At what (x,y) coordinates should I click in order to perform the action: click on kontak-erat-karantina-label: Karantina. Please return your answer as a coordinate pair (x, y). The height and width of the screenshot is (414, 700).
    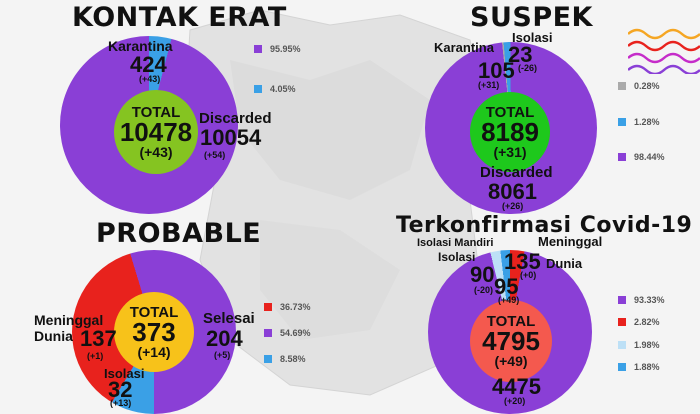
    Looking at the image, I should click on (140, 46).